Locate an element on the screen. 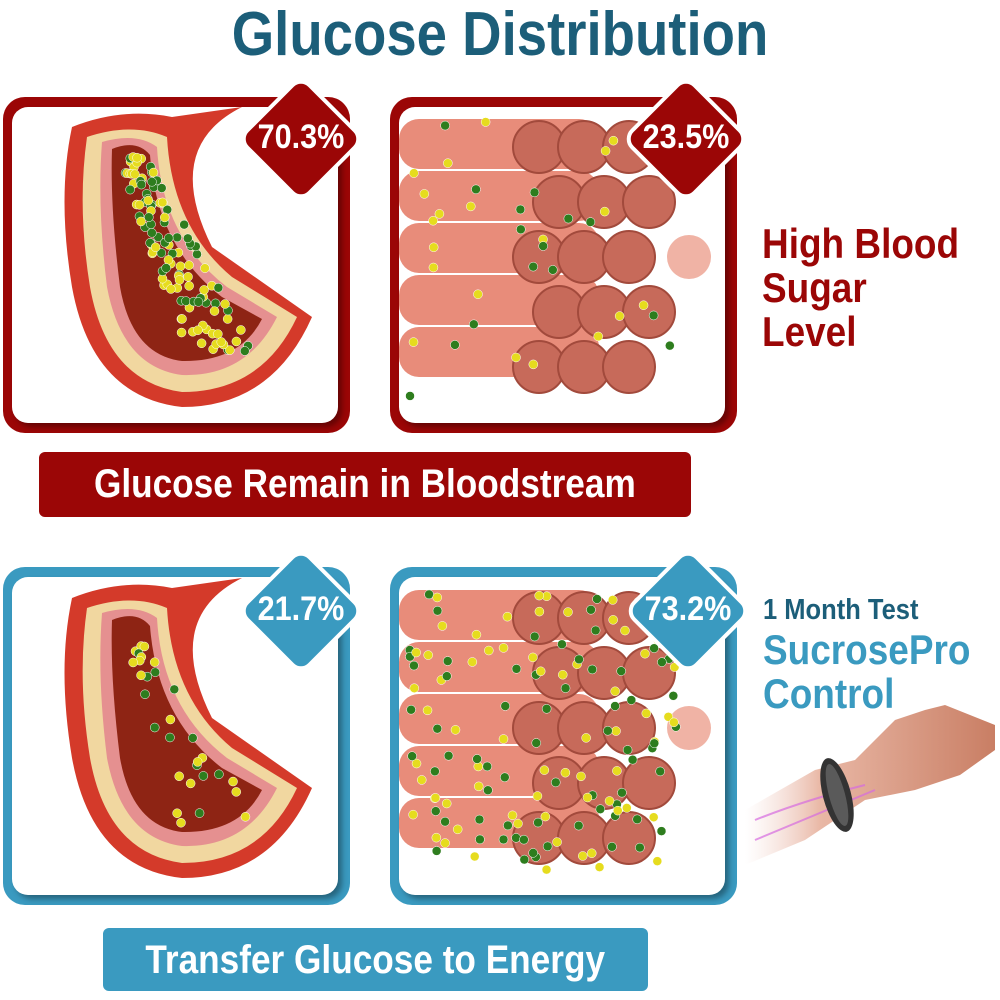 Image resolution: width=1000 pixels, height=1000 pixels. muscle-percent-high: 23.5% is located at coordinates (686, 137).